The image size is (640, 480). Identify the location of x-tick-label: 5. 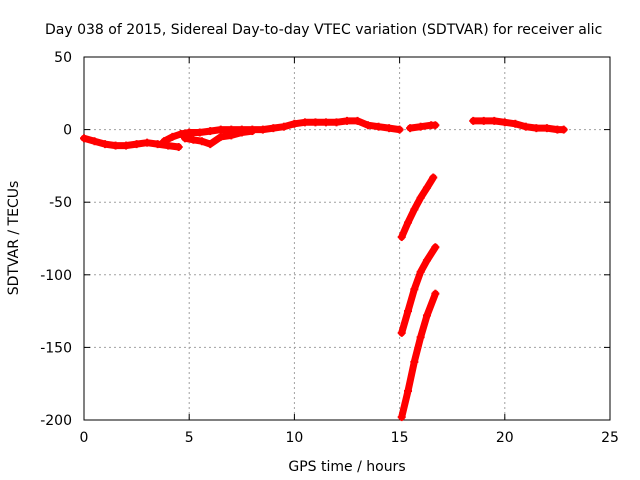
(189, 438).